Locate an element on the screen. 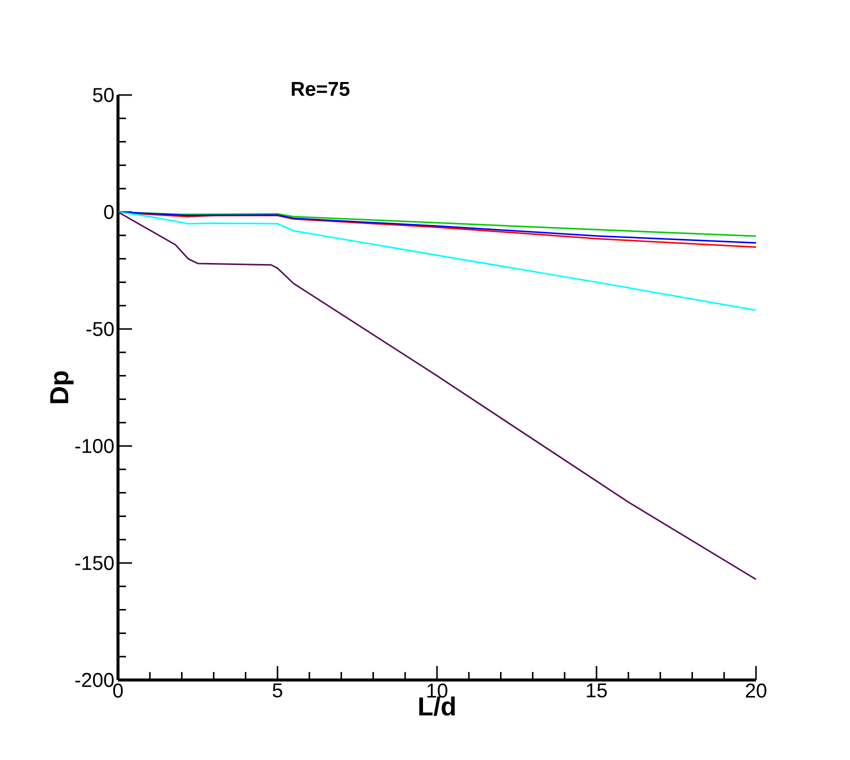  y-tick-label: 0 is located at coordinates (109, 212).